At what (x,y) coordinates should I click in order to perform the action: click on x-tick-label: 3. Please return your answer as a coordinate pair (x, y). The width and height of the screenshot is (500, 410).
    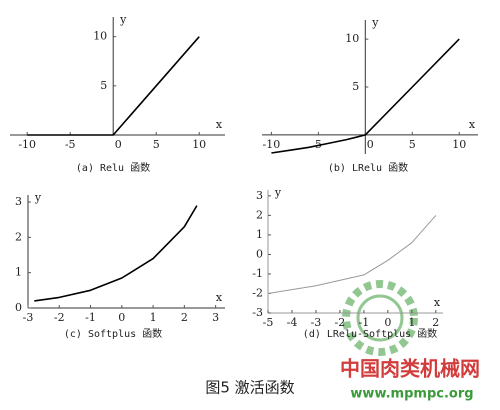
    Looking at the image, I should click on (215, 317).